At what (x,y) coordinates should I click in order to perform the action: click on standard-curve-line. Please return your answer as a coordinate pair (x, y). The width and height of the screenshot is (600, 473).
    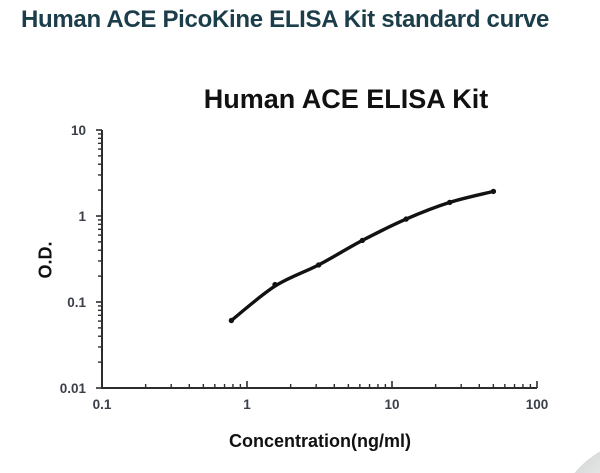
    Looking at the image, I should click on (362, 256).